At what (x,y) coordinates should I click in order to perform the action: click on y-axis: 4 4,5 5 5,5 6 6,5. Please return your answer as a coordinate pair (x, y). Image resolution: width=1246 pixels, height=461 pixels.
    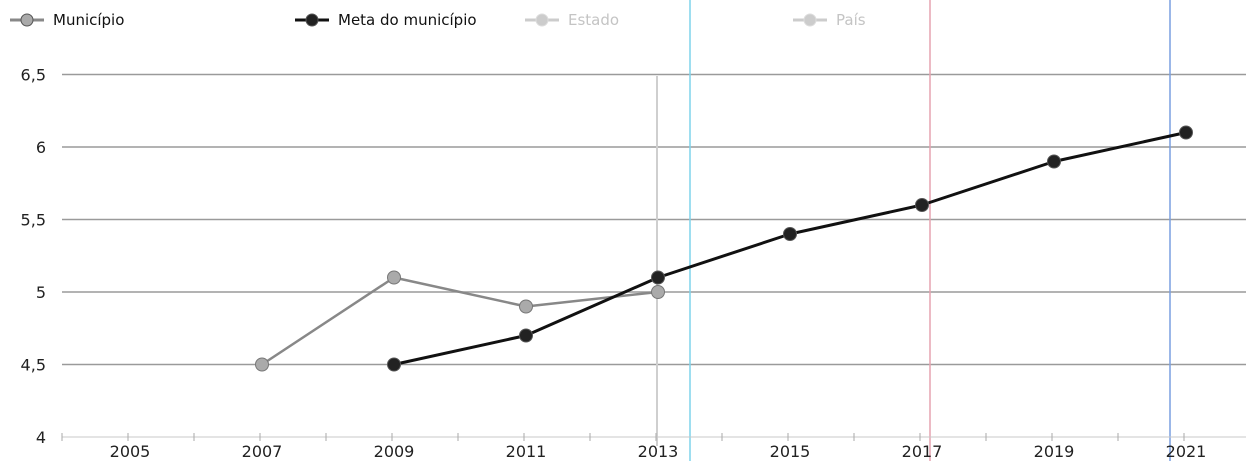
    Looking at the image, I should click on (33, 257).